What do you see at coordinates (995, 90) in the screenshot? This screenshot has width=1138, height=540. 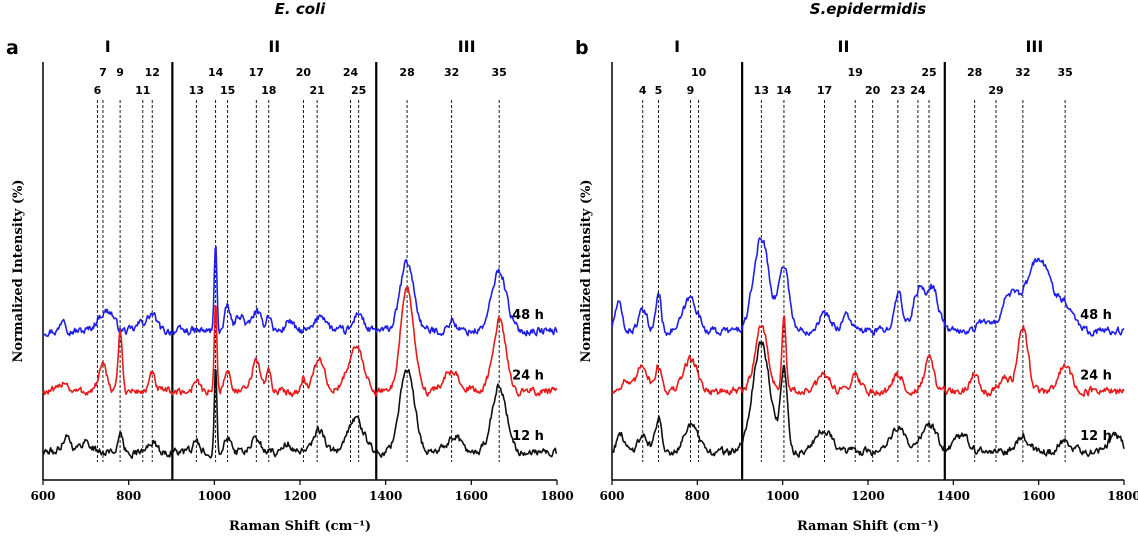 I see `peak-label: 29` at bounding box center [995, 90].